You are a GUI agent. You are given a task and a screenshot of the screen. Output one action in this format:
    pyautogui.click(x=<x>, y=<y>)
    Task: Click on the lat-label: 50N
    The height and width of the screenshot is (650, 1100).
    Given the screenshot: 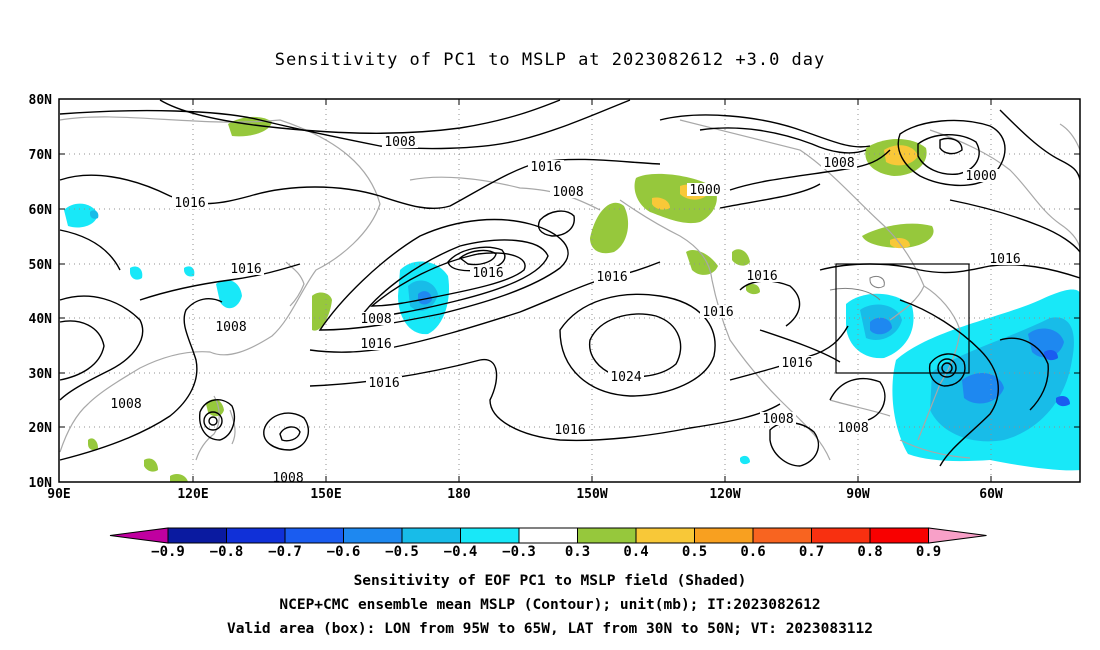 What is the action you would take?
    pyautogui.click(x=41, y=265)
    